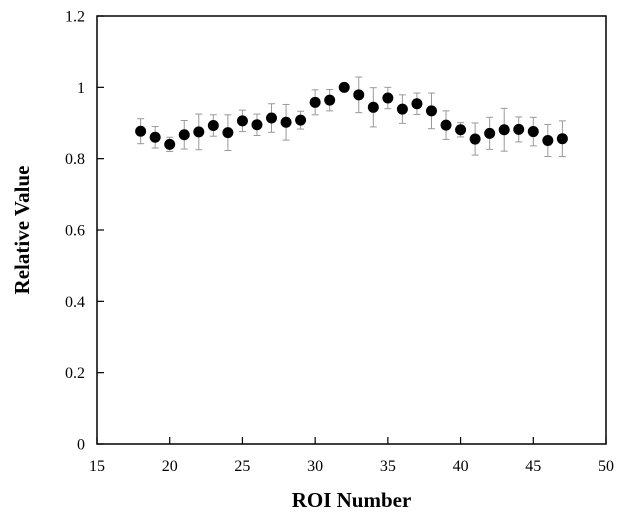  I want to click on x-tick-label: 25, so click(242, 466).